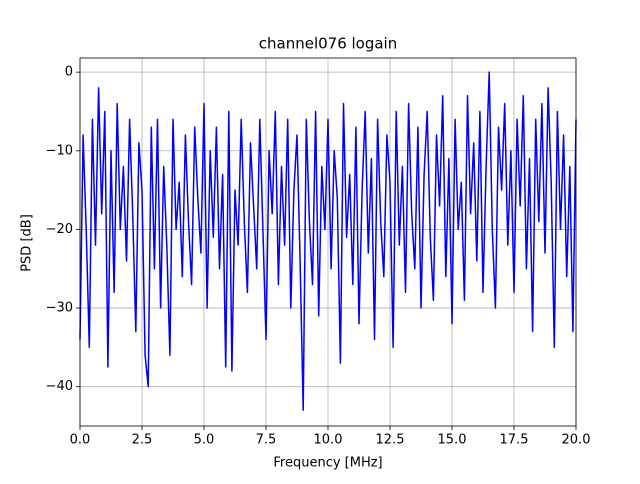  Describe the element at coordinates (452, 440) in the screenshot. I see `x-tick-label: 15.0` at that location.